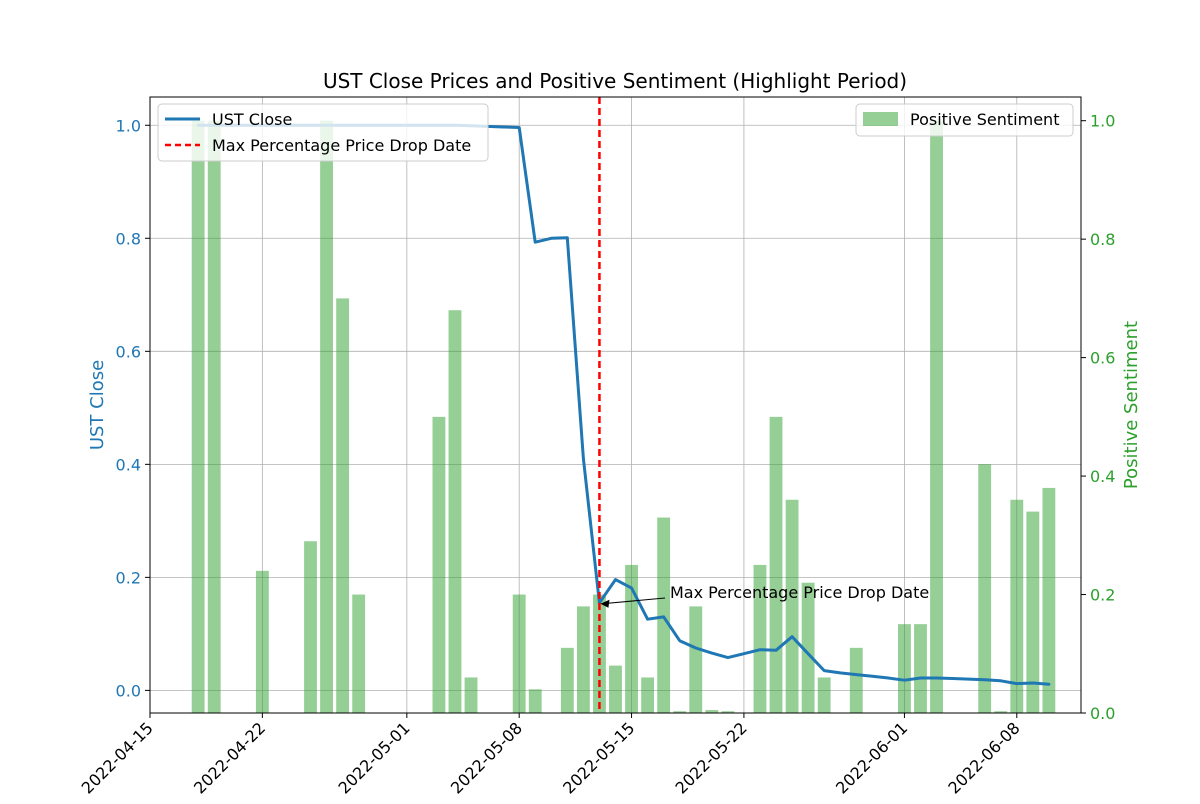  I want to click on left-y-tick-label: 0.6, so click(128, 351).